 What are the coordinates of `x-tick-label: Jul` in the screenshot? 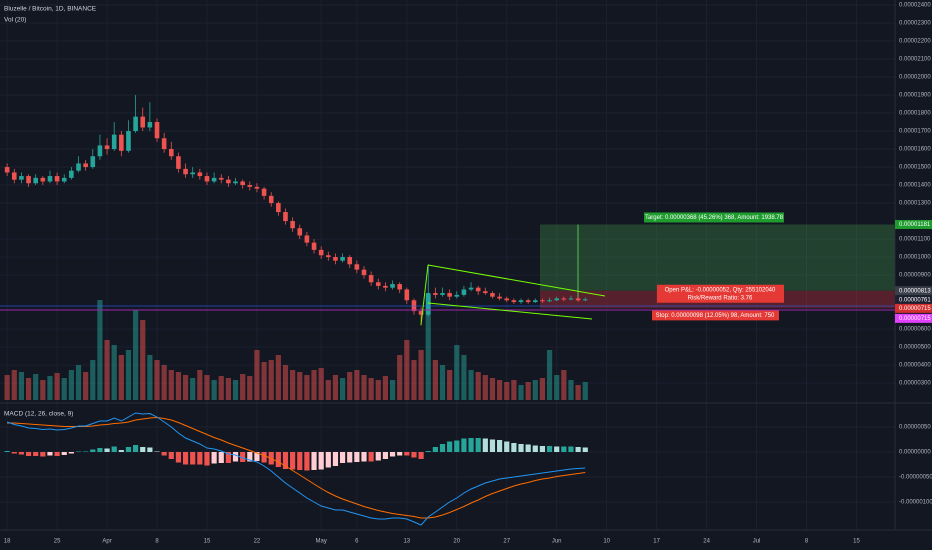 It's located at (757, 542).